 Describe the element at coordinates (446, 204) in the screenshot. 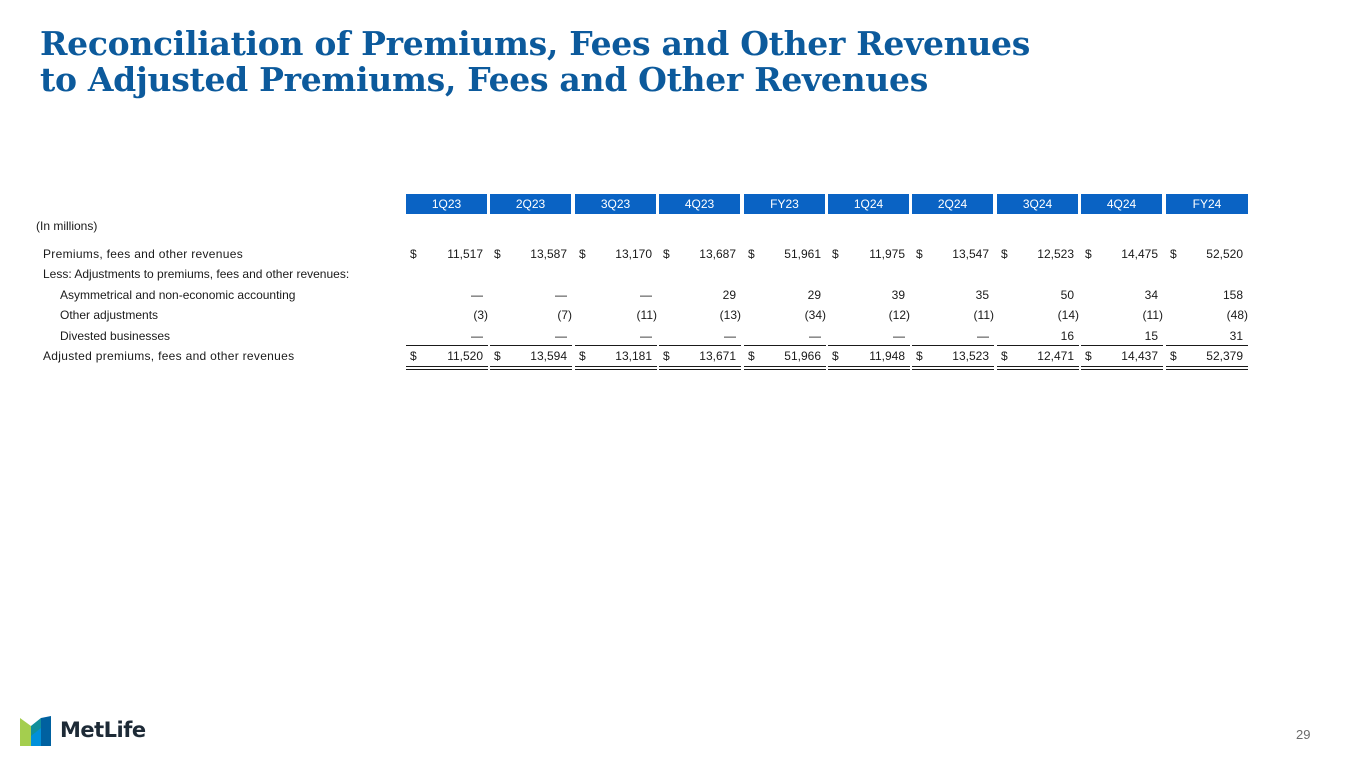

I see `column-header-1q23: 1Q23` at that location.